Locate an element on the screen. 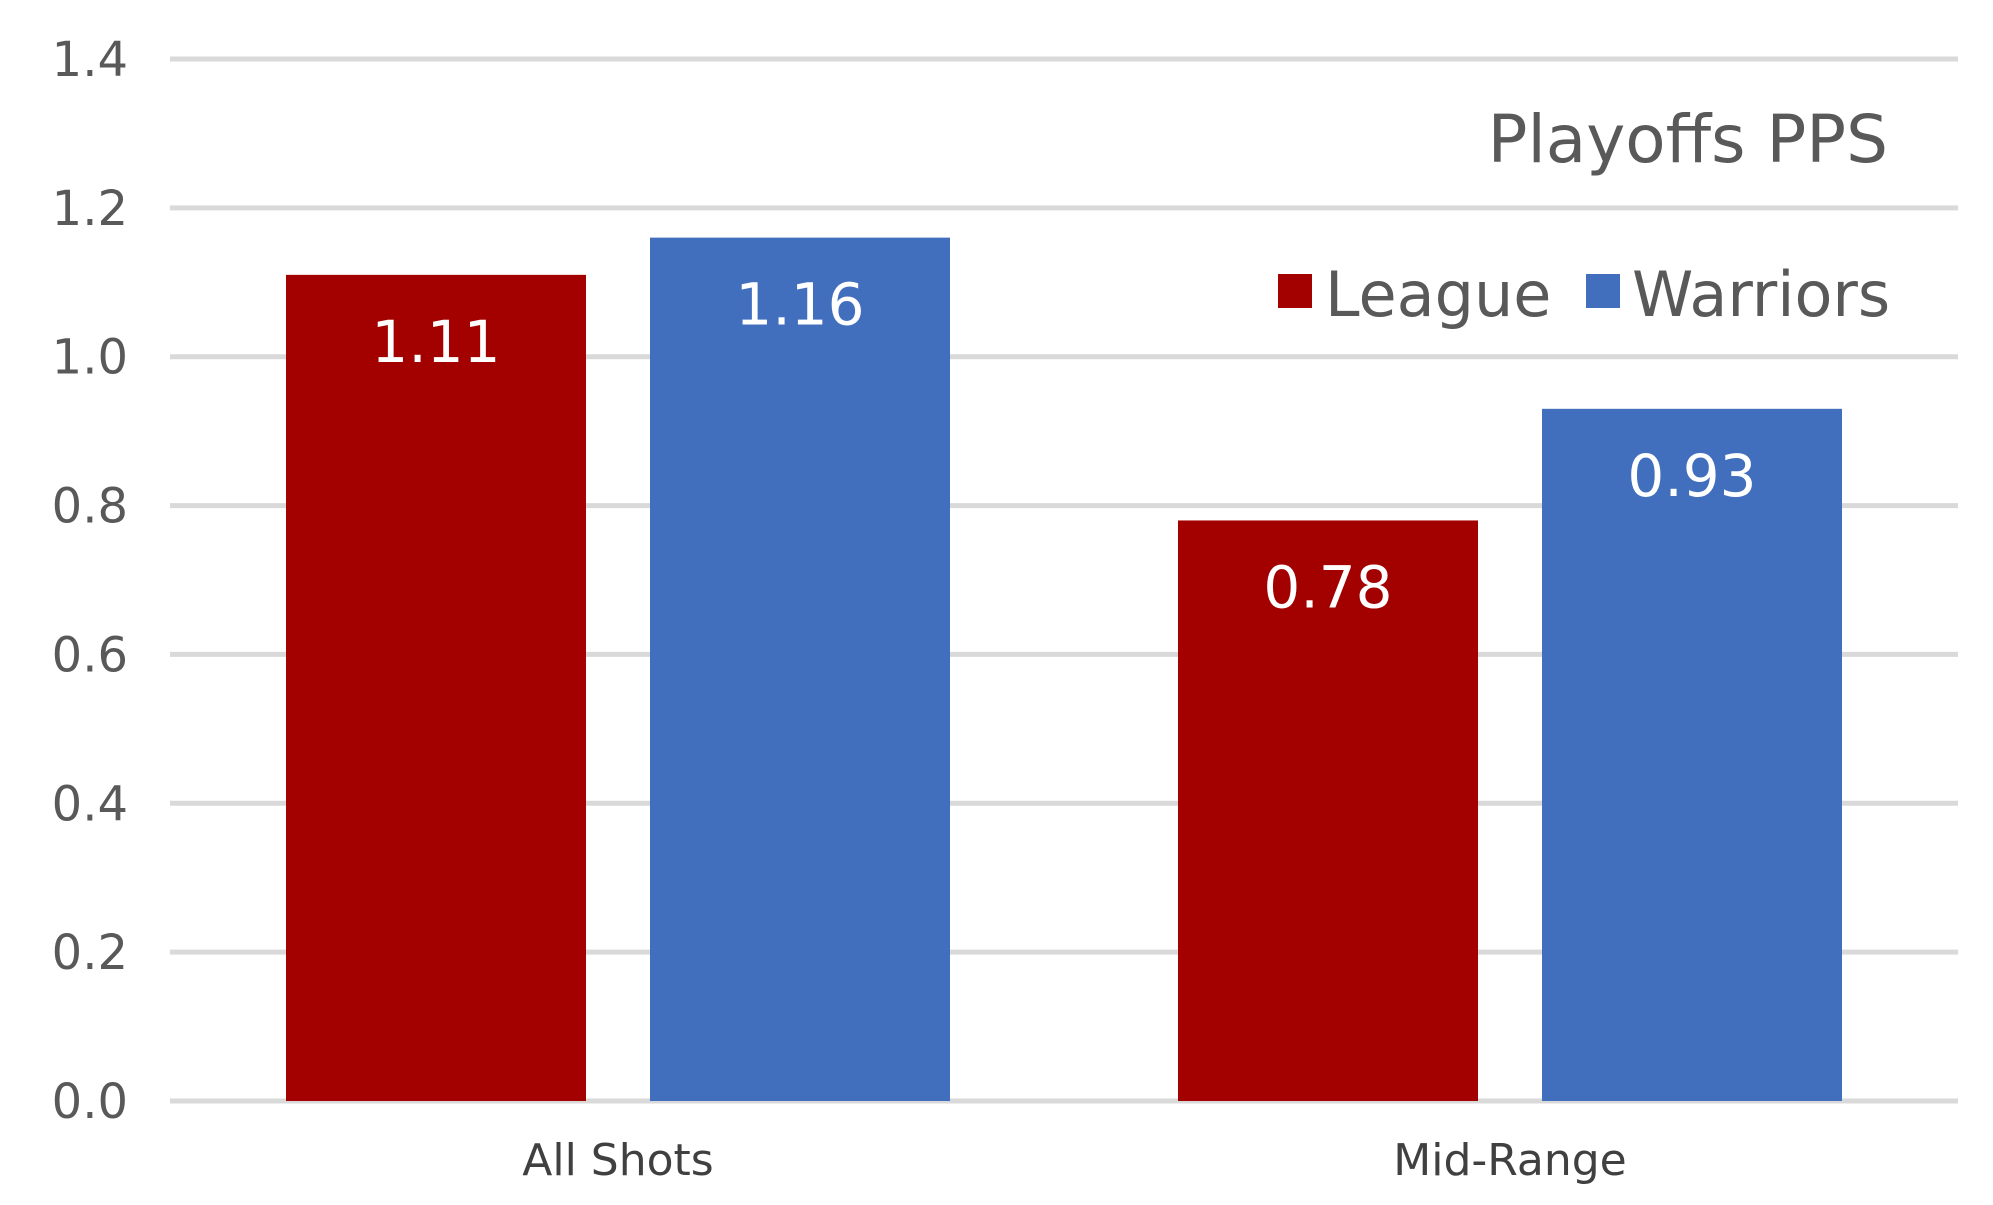  data-label: 1.16 is located at coordinates (799, 305).